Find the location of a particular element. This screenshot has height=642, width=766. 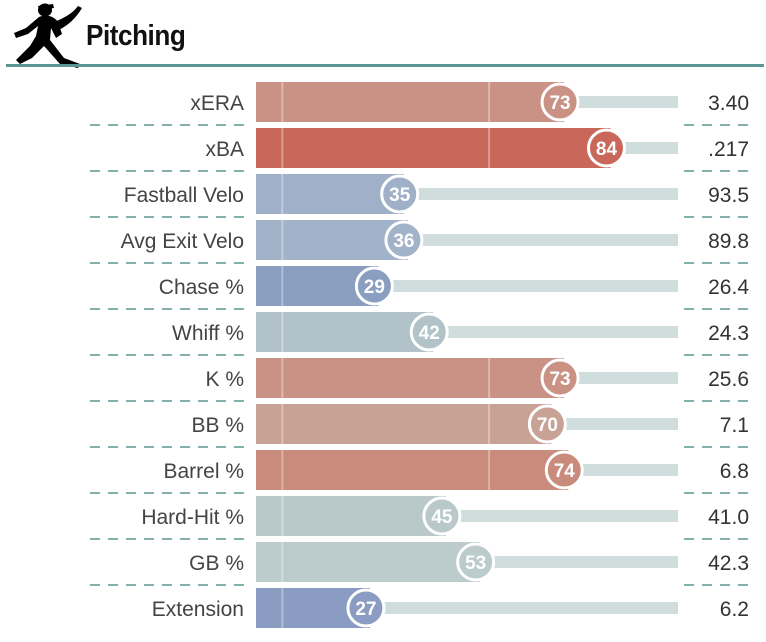

percentile-label: 53 is located at coordinates (475, 563).